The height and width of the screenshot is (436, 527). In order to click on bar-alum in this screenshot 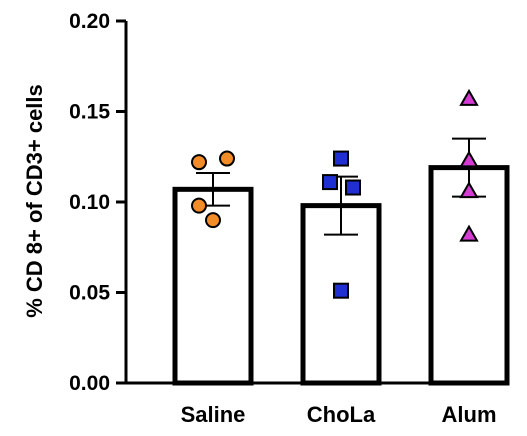, I will do `click(469, 275)`.